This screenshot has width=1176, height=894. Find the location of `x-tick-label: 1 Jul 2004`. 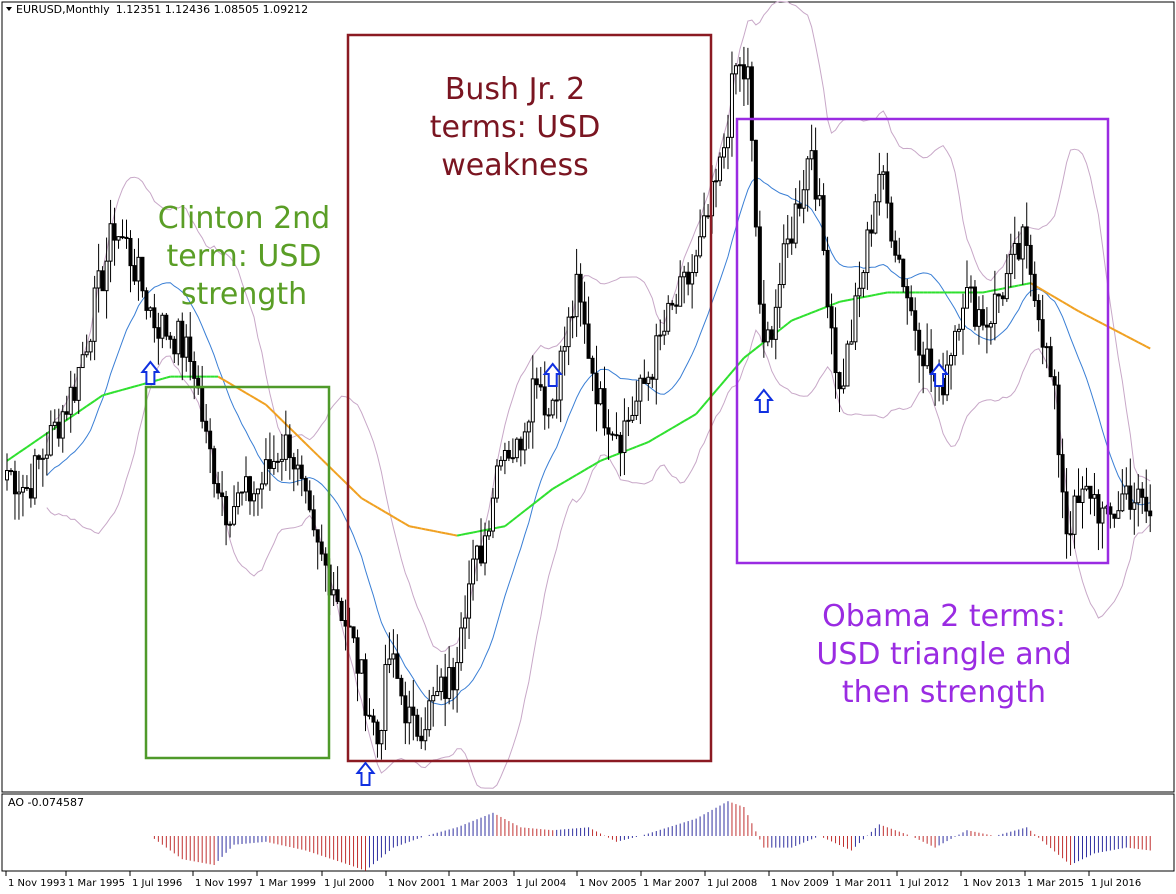

x-tick-label: 1 Jul 2004 is located at coordinates (541, 883).